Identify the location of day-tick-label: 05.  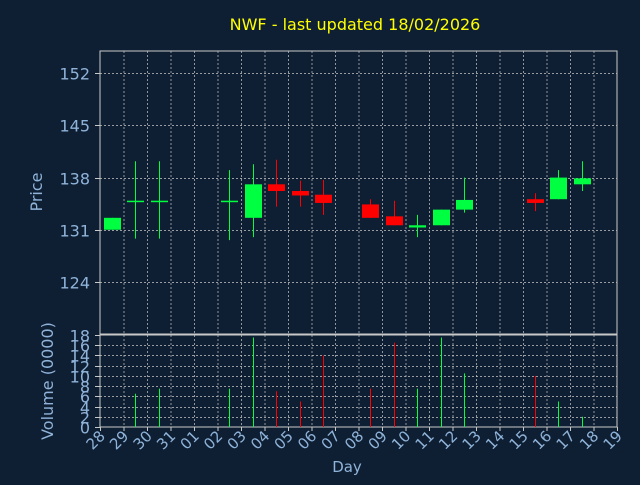
(284, 440).